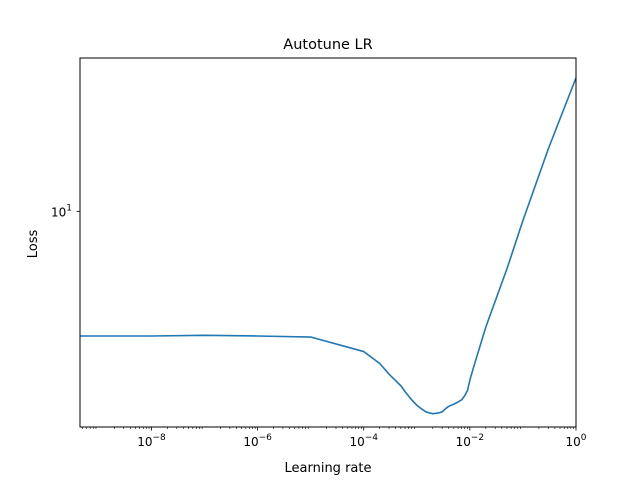 This screenshot has width=640, height=480. Describe the element at coordinates (328, 468) in the screenshot. I see `x-axis-label: Learning rate` at that location.